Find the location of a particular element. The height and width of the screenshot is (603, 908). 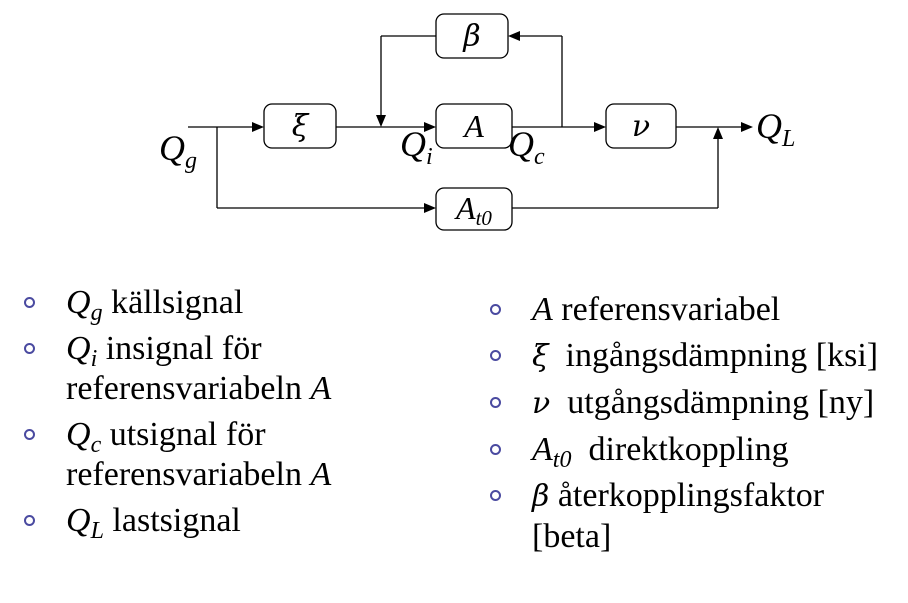

legend-item-Qi: Qi insignal för referensvariabeln A is located at coordinates (230, 369).